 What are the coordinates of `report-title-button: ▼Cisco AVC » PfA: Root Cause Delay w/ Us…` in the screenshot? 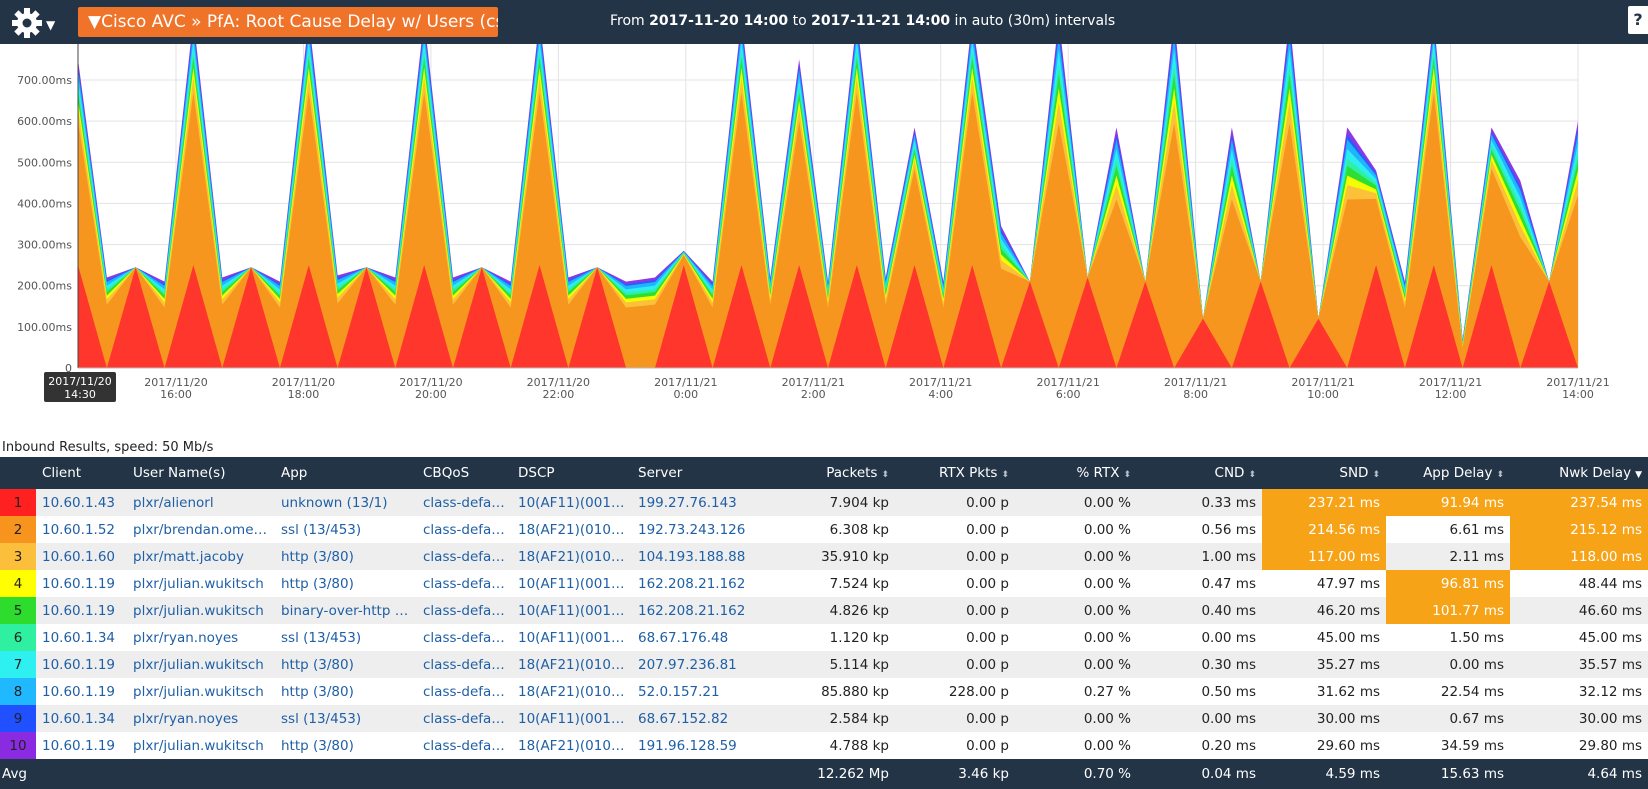 It's located at (288, 22).